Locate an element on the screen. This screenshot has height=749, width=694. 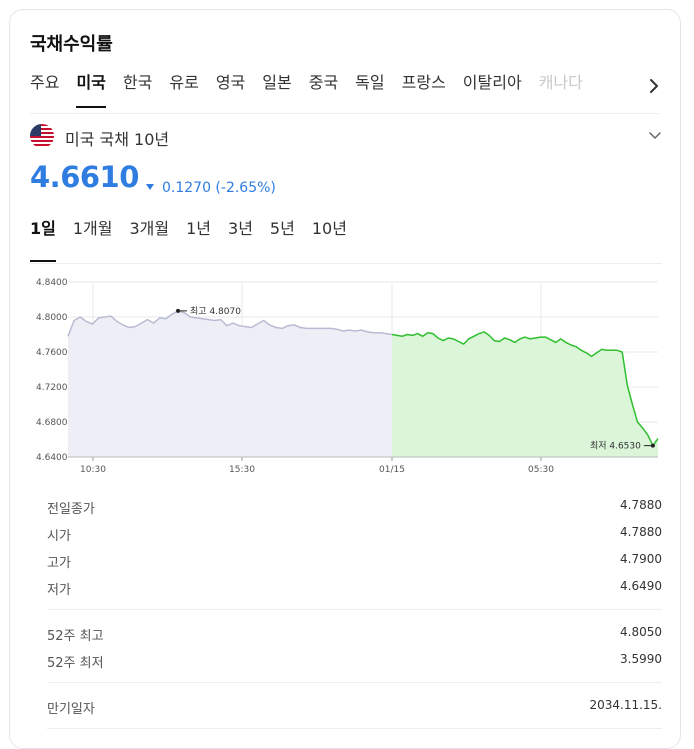
current-price: 4.6610 is located at coordinates (84, 177).